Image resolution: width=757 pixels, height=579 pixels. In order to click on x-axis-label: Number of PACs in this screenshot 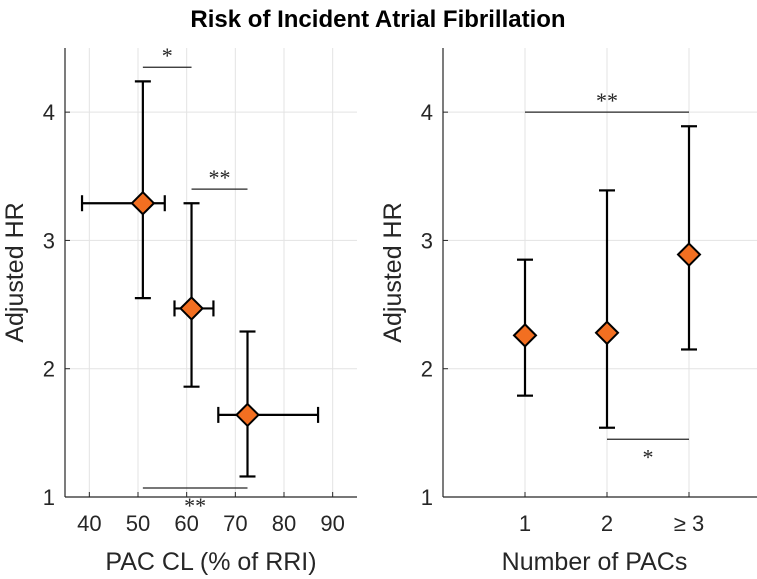, I will do `click(595, 562)`.